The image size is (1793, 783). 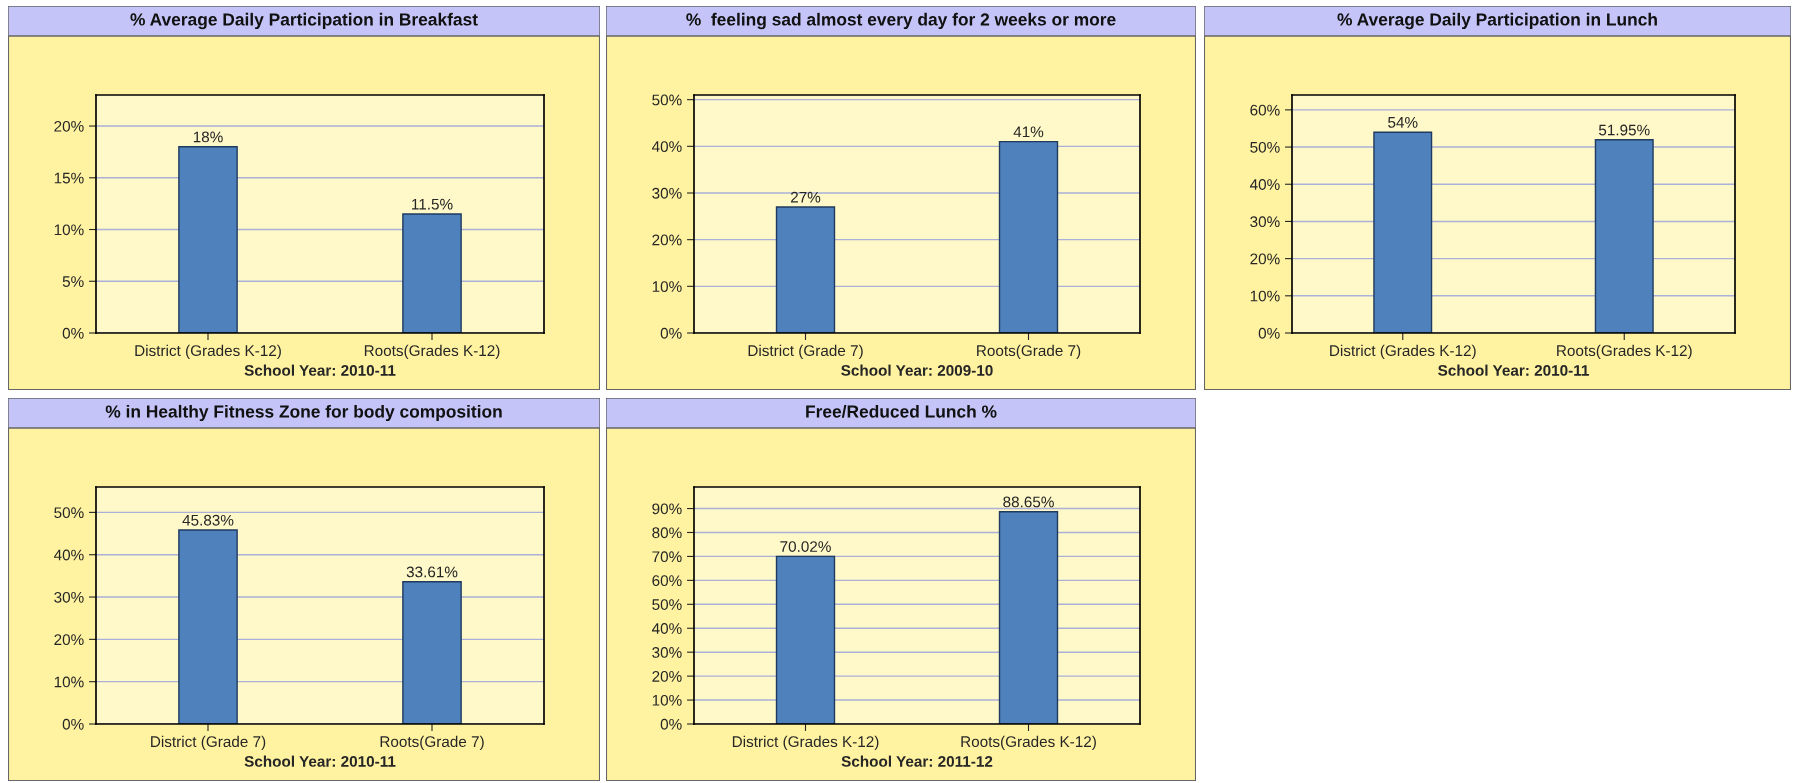 I want to click on data-label: 54%, so click(x=1403, y=122).